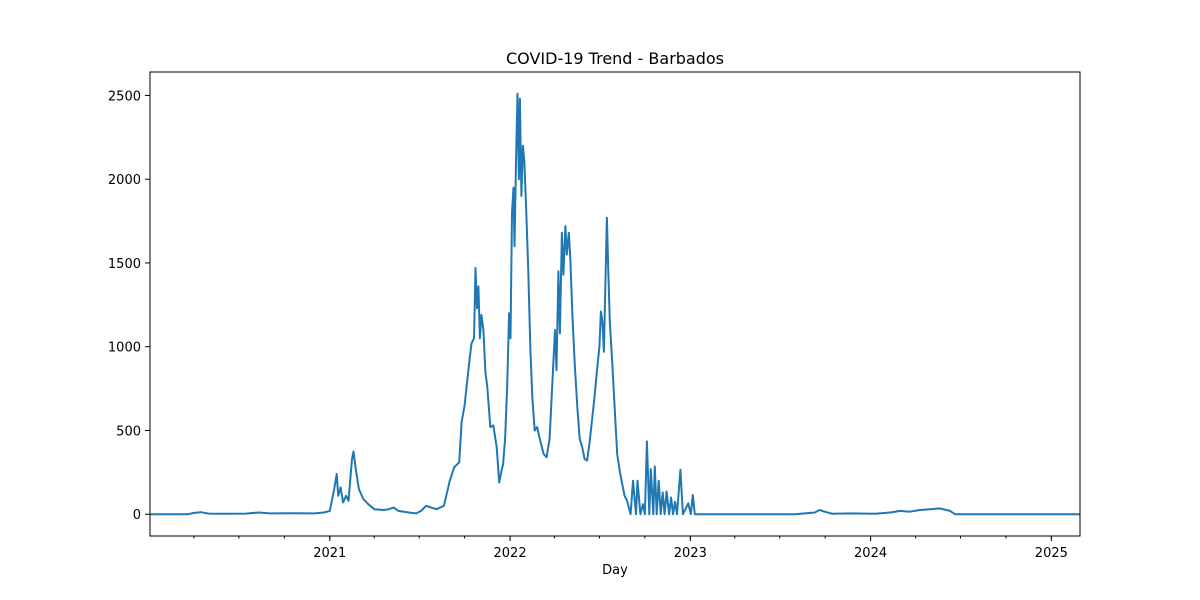 This screenshot has height=600, width=1200. What do you see at coordinates (630, 548) in the screenshot?
I see `x-axis: 2021 2022 2023 2024 2025` at bounding box center [630, 548].